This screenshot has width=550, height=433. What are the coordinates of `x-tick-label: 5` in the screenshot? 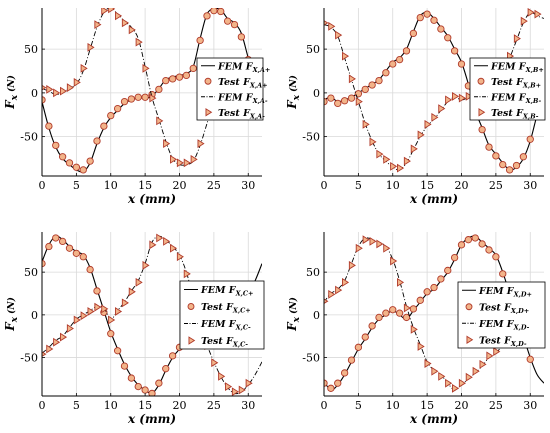 It's located at (76, 185).